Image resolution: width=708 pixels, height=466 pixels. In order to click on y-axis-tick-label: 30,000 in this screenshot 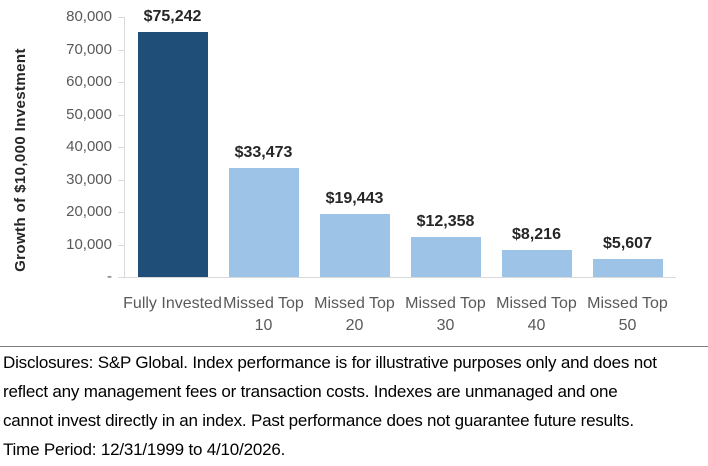, I will do `click(89, 179)`.